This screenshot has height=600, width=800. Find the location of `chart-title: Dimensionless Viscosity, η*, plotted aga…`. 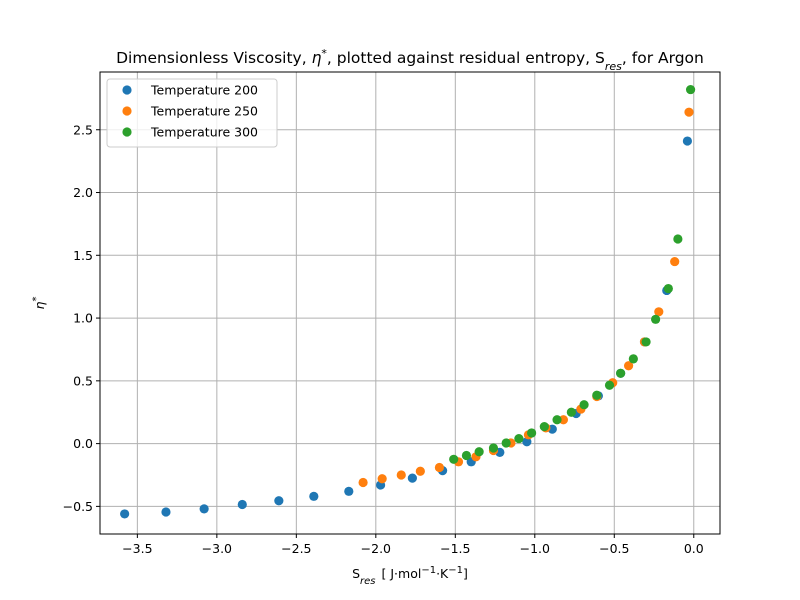

chart-title: Dimensionless Viscosity, η*, plotted aga… is located at coordinates (410, 60).